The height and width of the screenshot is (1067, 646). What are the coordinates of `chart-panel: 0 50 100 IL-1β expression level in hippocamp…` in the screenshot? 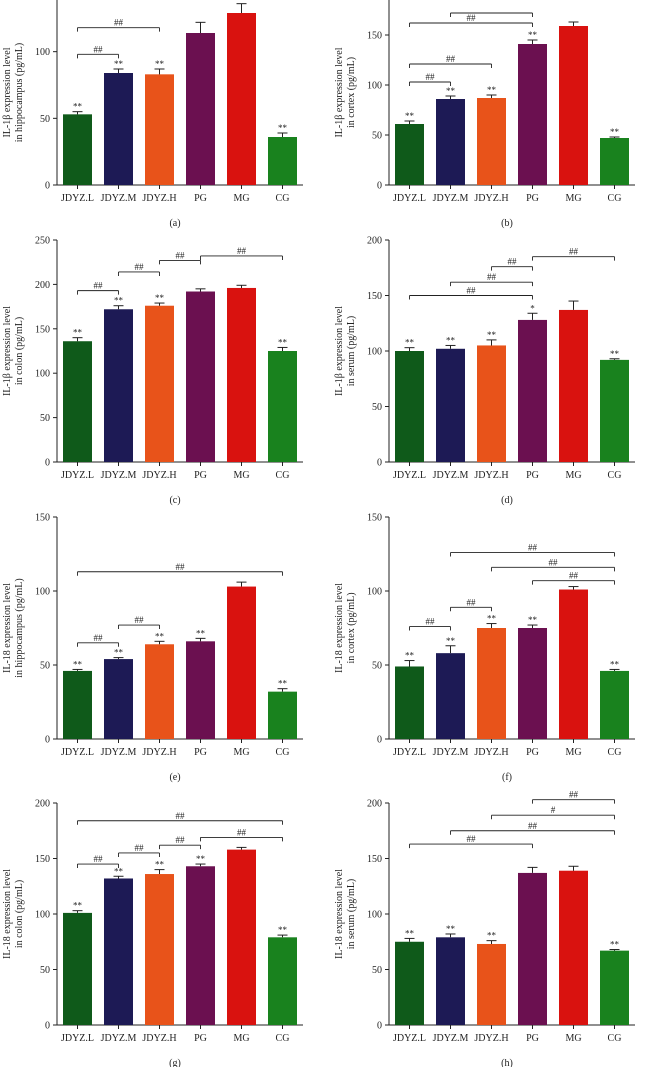 It's located at (152, 114).